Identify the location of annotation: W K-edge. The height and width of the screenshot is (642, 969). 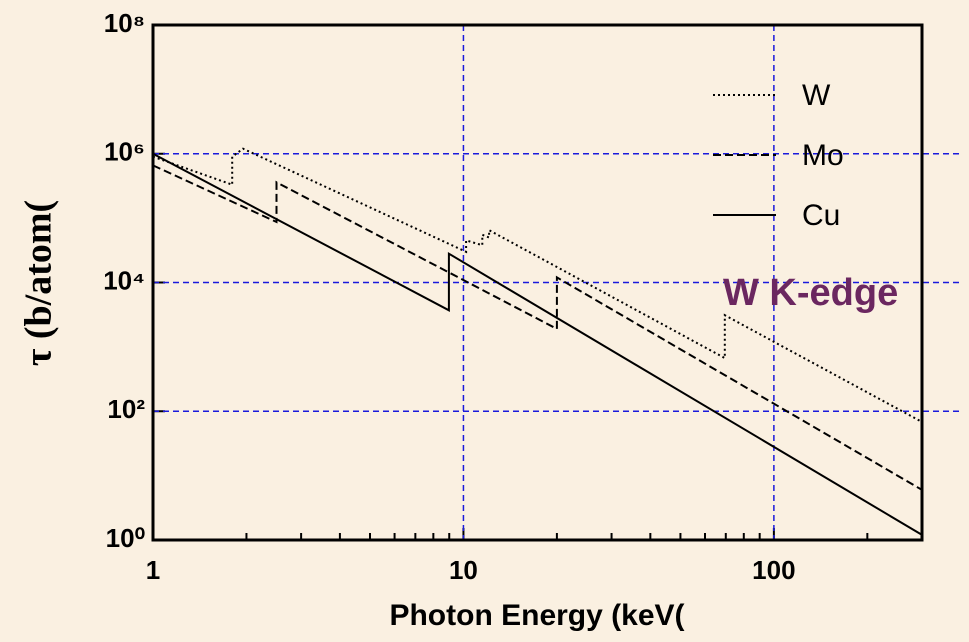
(810, 293).